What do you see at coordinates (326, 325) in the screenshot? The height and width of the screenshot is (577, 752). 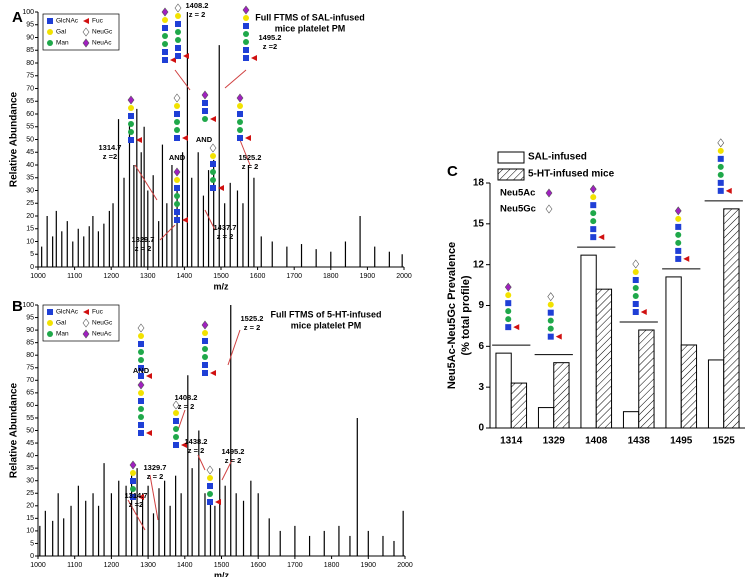 I see `chart-title: mice platelet PM` at bounding box center [326, 325].